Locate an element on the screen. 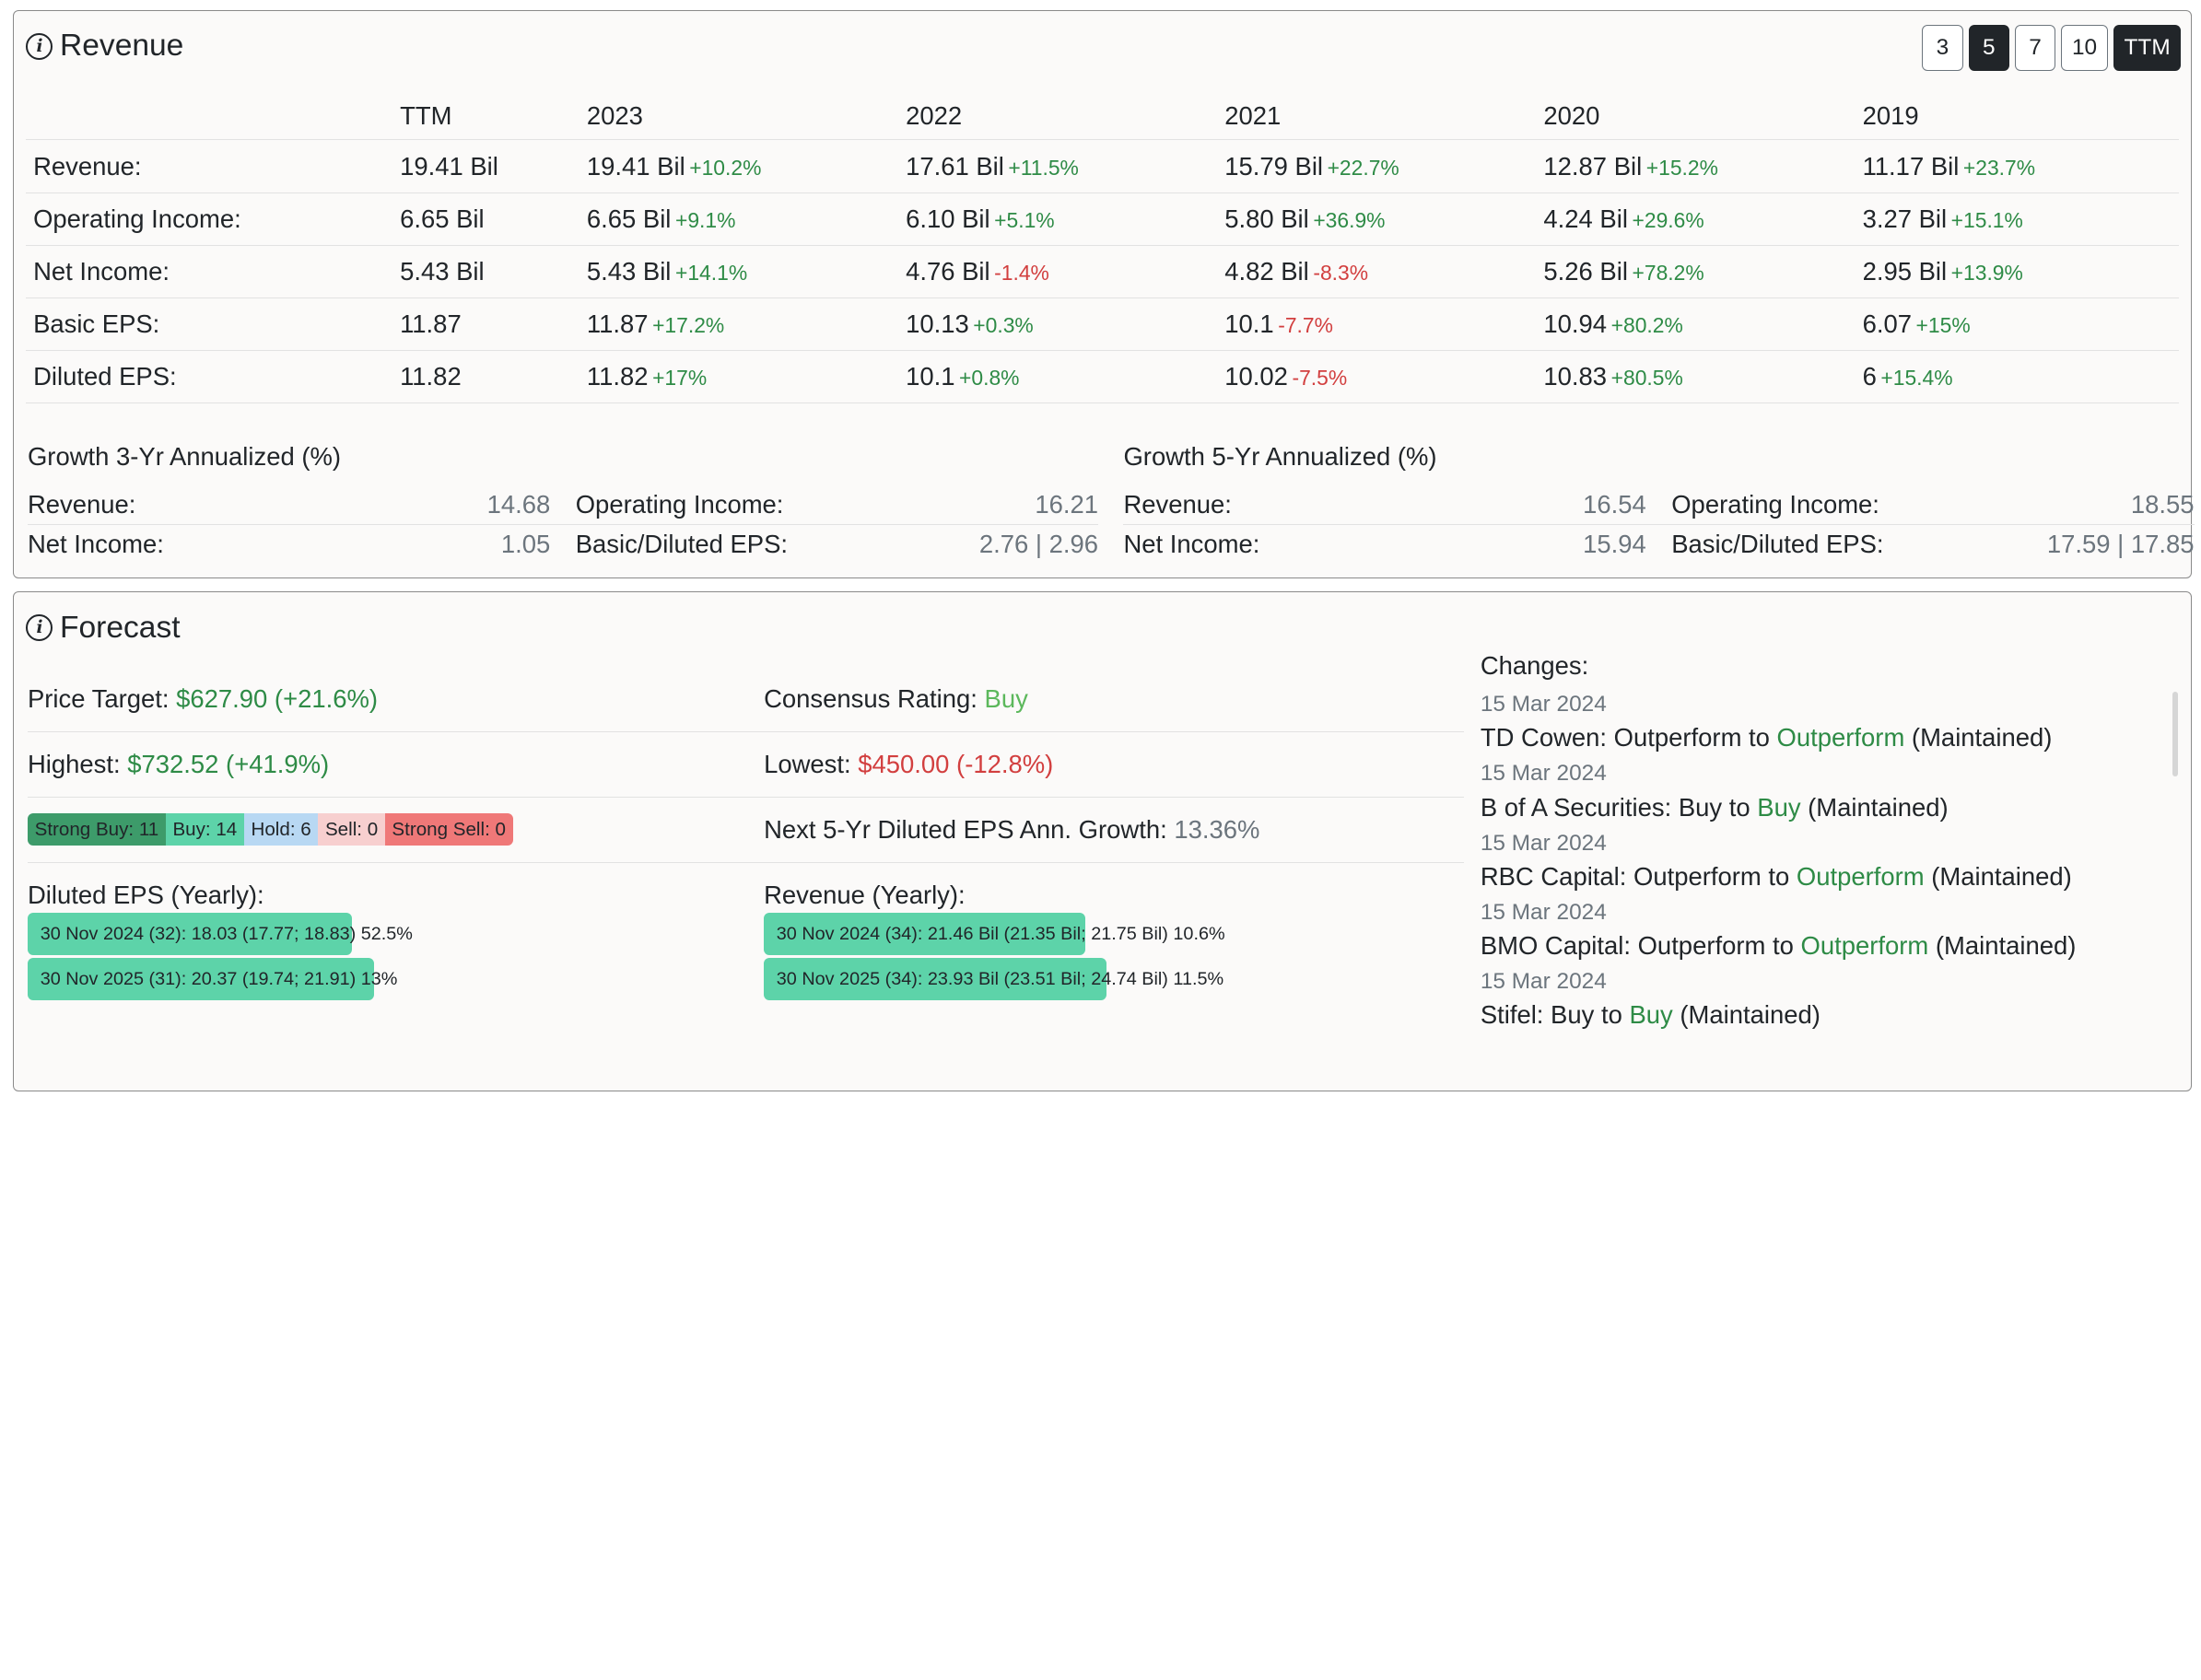 The image size is (2201, 1680). eps-estimate-fill is located at coordinates (190, 934).